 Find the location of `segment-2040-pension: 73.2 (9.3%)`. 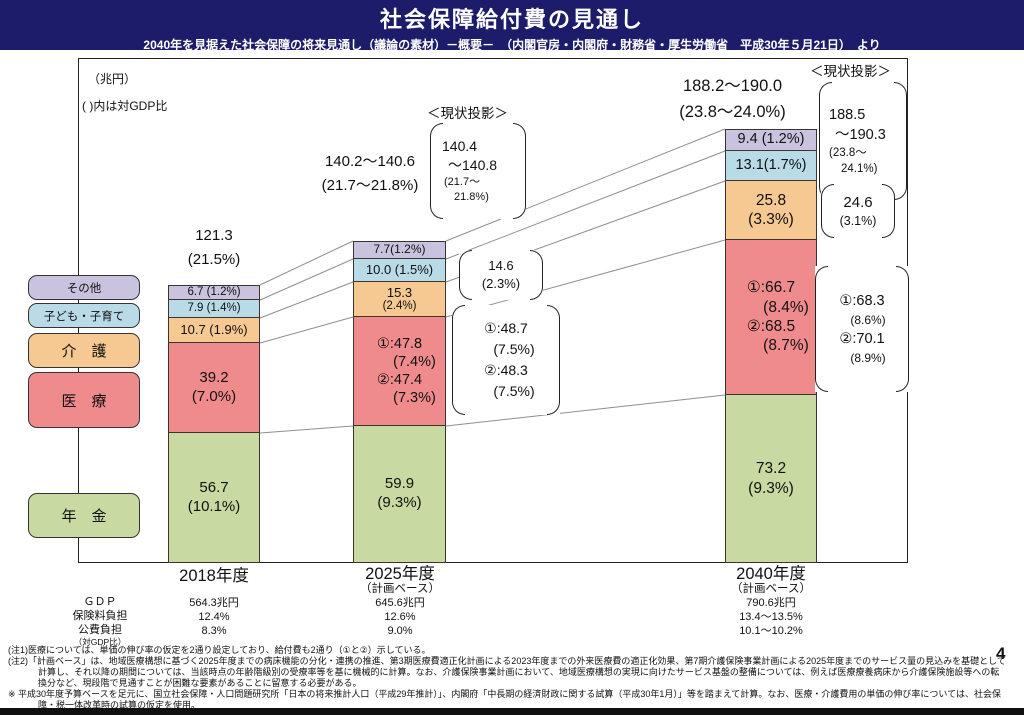

segment-2040-pension: 73.2 (9.3%) is located at coordinates (771, 479).